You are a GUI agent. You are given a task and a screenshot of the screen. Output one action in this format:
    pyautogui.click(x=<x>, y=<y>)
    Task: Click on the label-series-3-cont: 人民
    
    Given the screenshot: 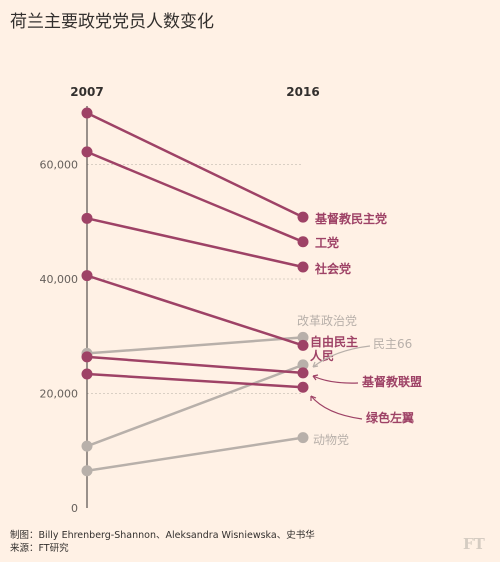 What is the action you would take?
    pyautogui.click(x=322, y=355)
    